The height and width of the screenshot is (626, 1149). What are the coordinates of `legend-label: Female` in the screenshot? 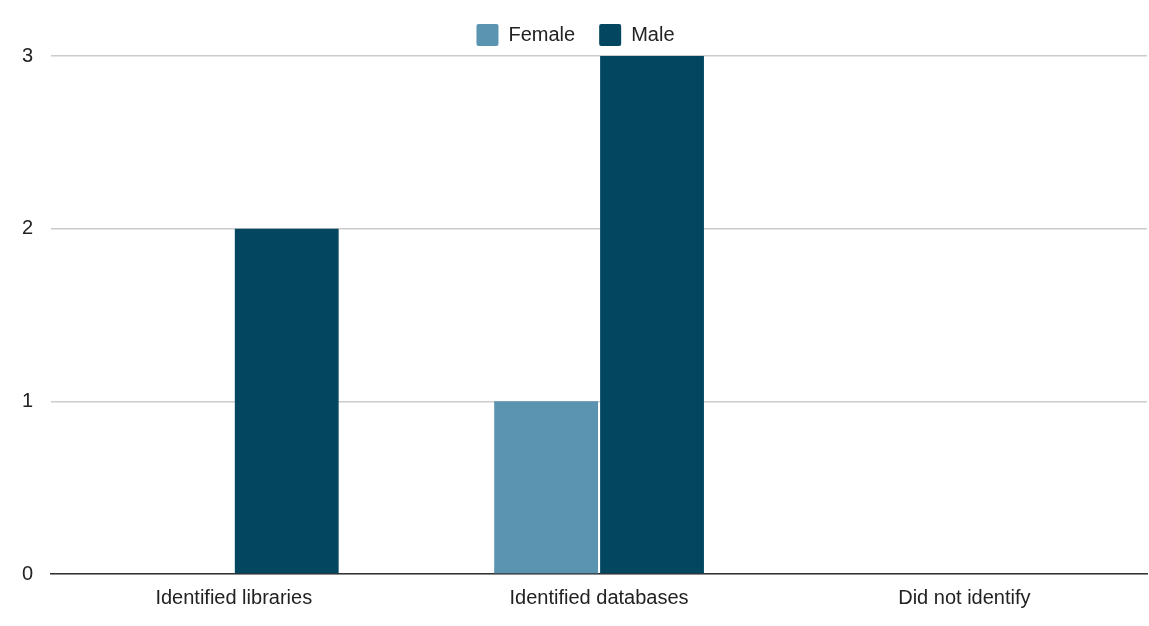 It's located at (542, 33).